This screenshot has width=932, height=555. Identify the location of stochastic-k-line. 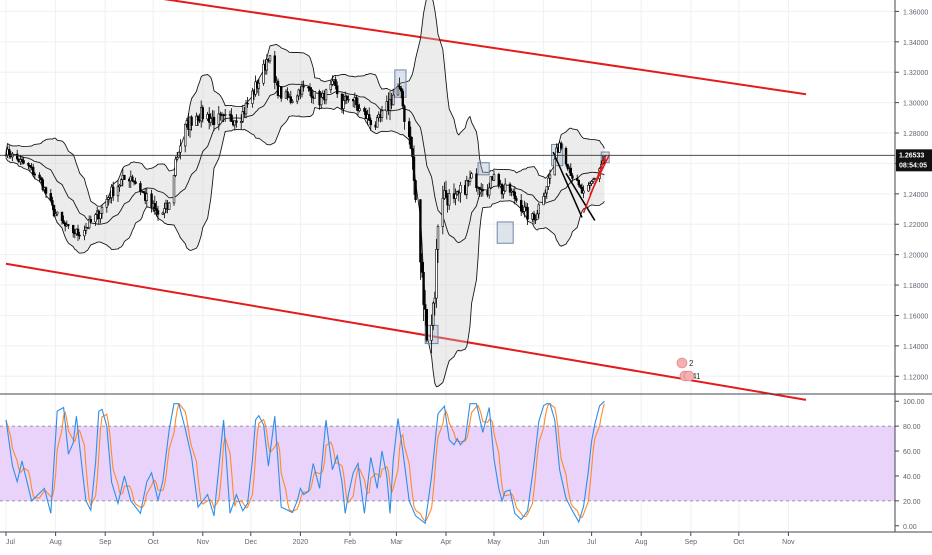
(305, 462).